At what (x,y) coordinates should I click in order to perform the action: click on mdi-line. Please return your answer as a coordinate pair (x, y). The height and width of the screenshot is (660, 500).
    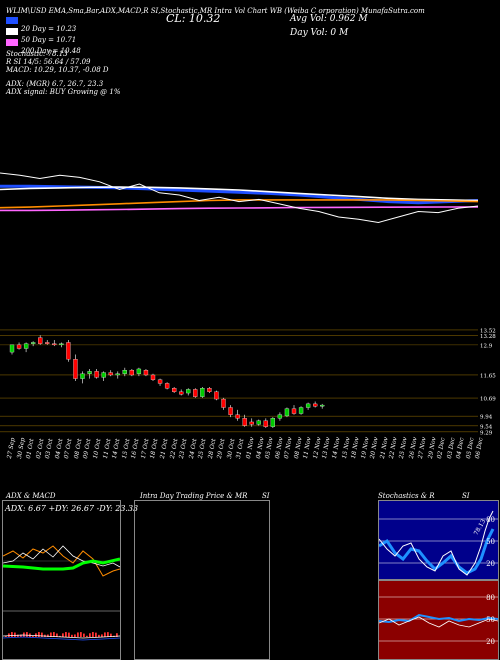
    Looking at the image, I should click on (61, 556).